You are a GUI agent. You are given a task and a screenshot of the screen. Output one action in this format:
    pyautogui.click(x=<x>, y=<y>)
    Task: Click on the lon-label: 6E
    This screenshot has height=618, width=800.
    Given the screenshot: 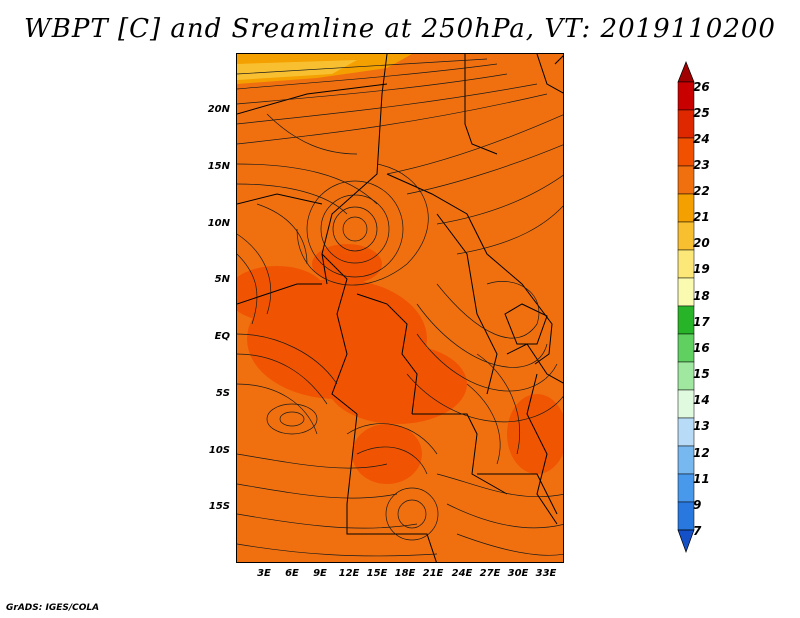 What is the action you would take?
    pyautogui.click(x=292, y=573)
    